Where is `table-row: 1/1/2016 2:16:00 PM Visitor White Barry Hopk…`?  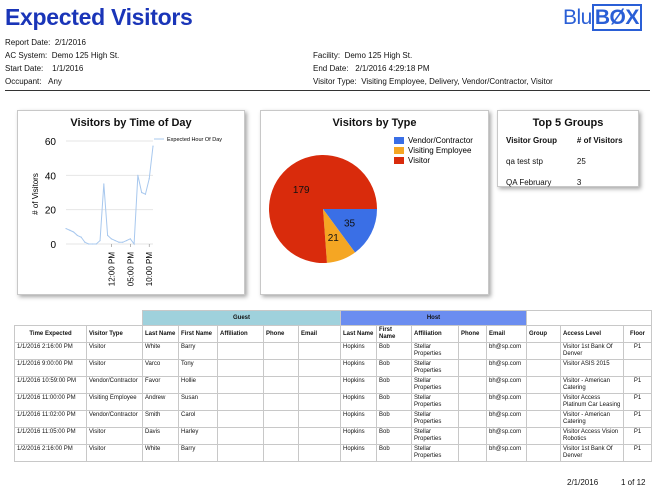
table-row: 1/1/2016 2:16:00 PM Visitor White Barry Hopk… is located at coordinates (333, 351).